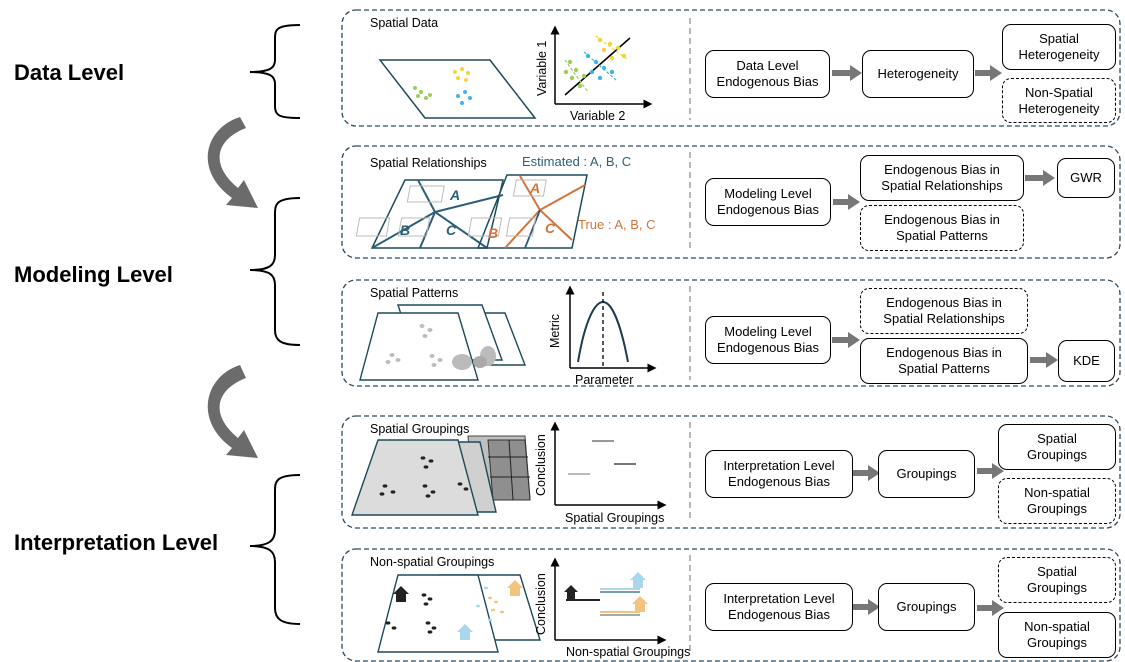  What do you see at coordinates (942, 228) in the screenshot?
I see `endogenous-bias-patterns-box: Endogenous Bias in Spatial Patterns` at bounding box center [942, 228].